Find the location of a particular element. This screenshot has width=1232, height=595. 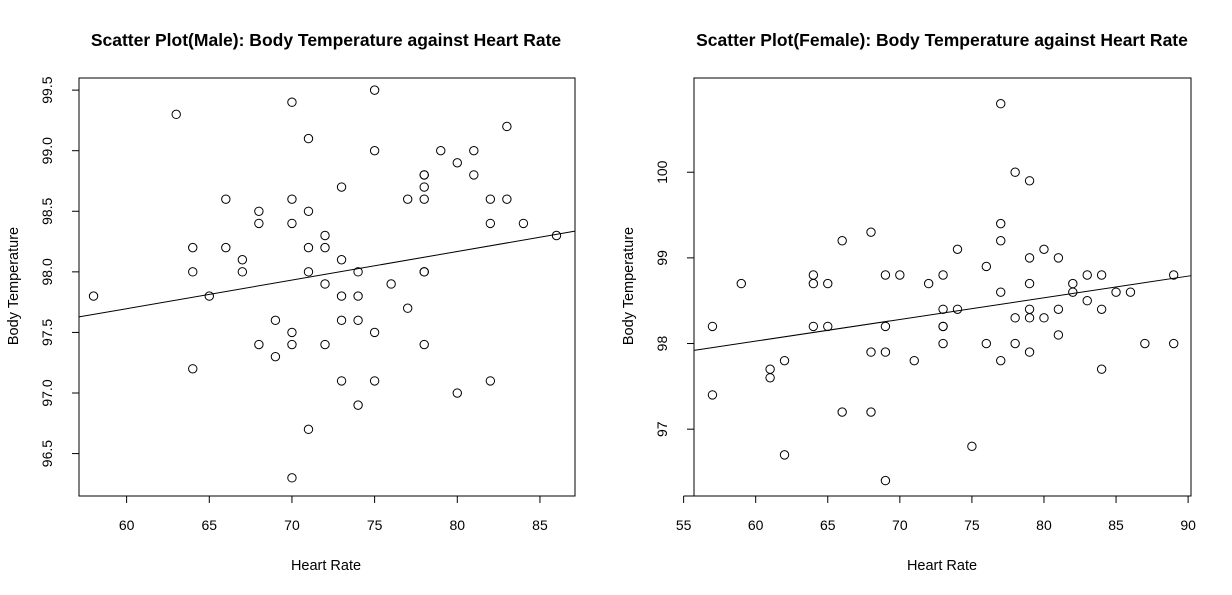

female-x-tick-label: 60 is located at coordinates (756, 525).